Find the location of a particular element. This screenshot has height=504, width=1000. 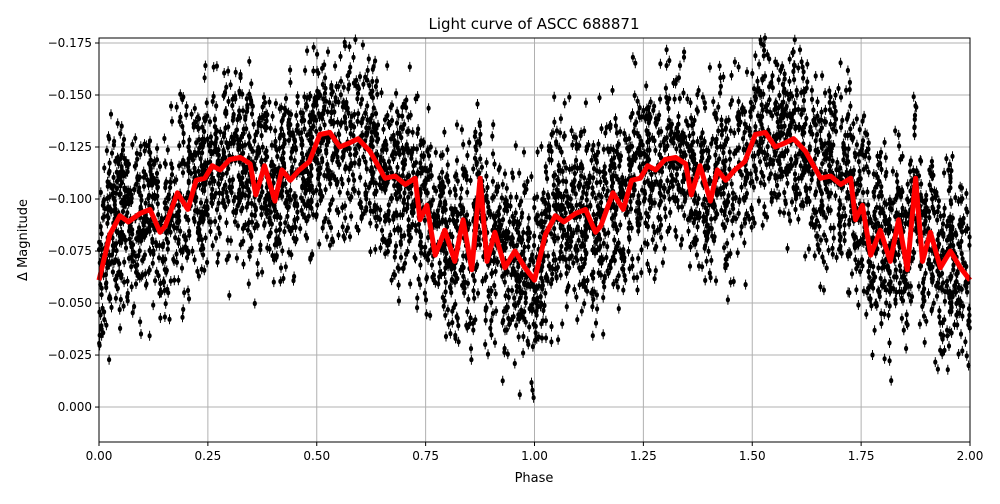

x-tick-label: 1.50 is located at coordinates (752, 456).